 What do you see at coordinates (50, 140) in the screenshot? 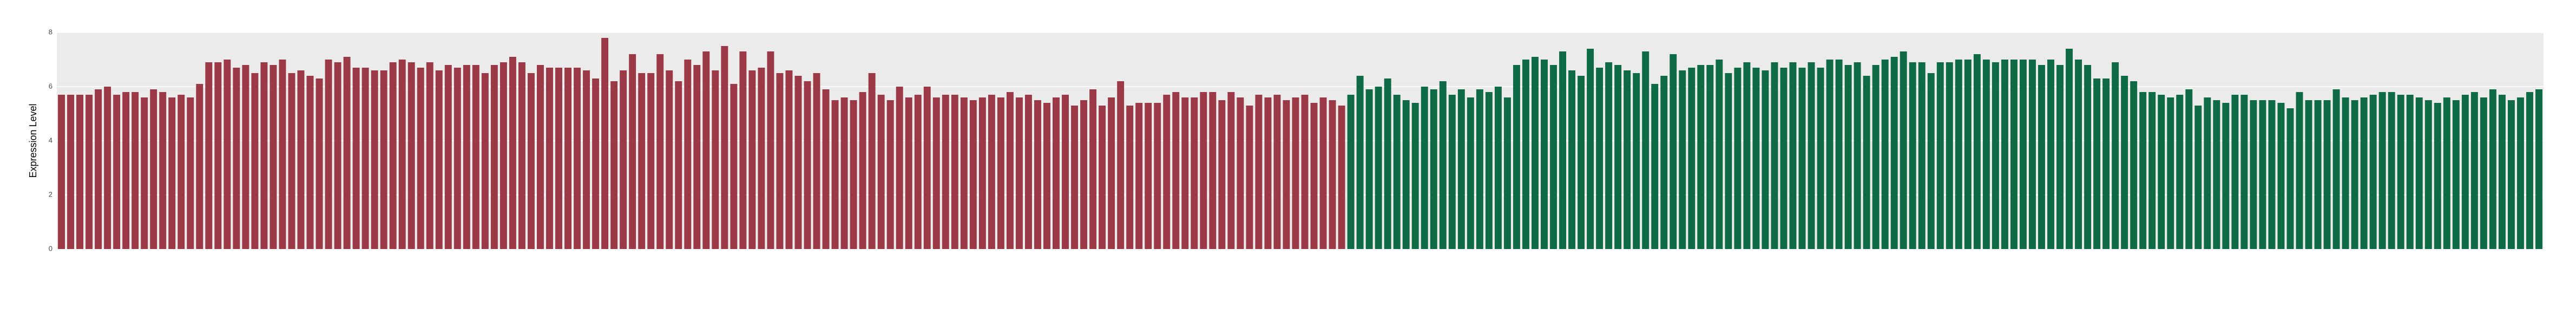
I see `y-tick-label: 4` at bounding box center [50, 140].